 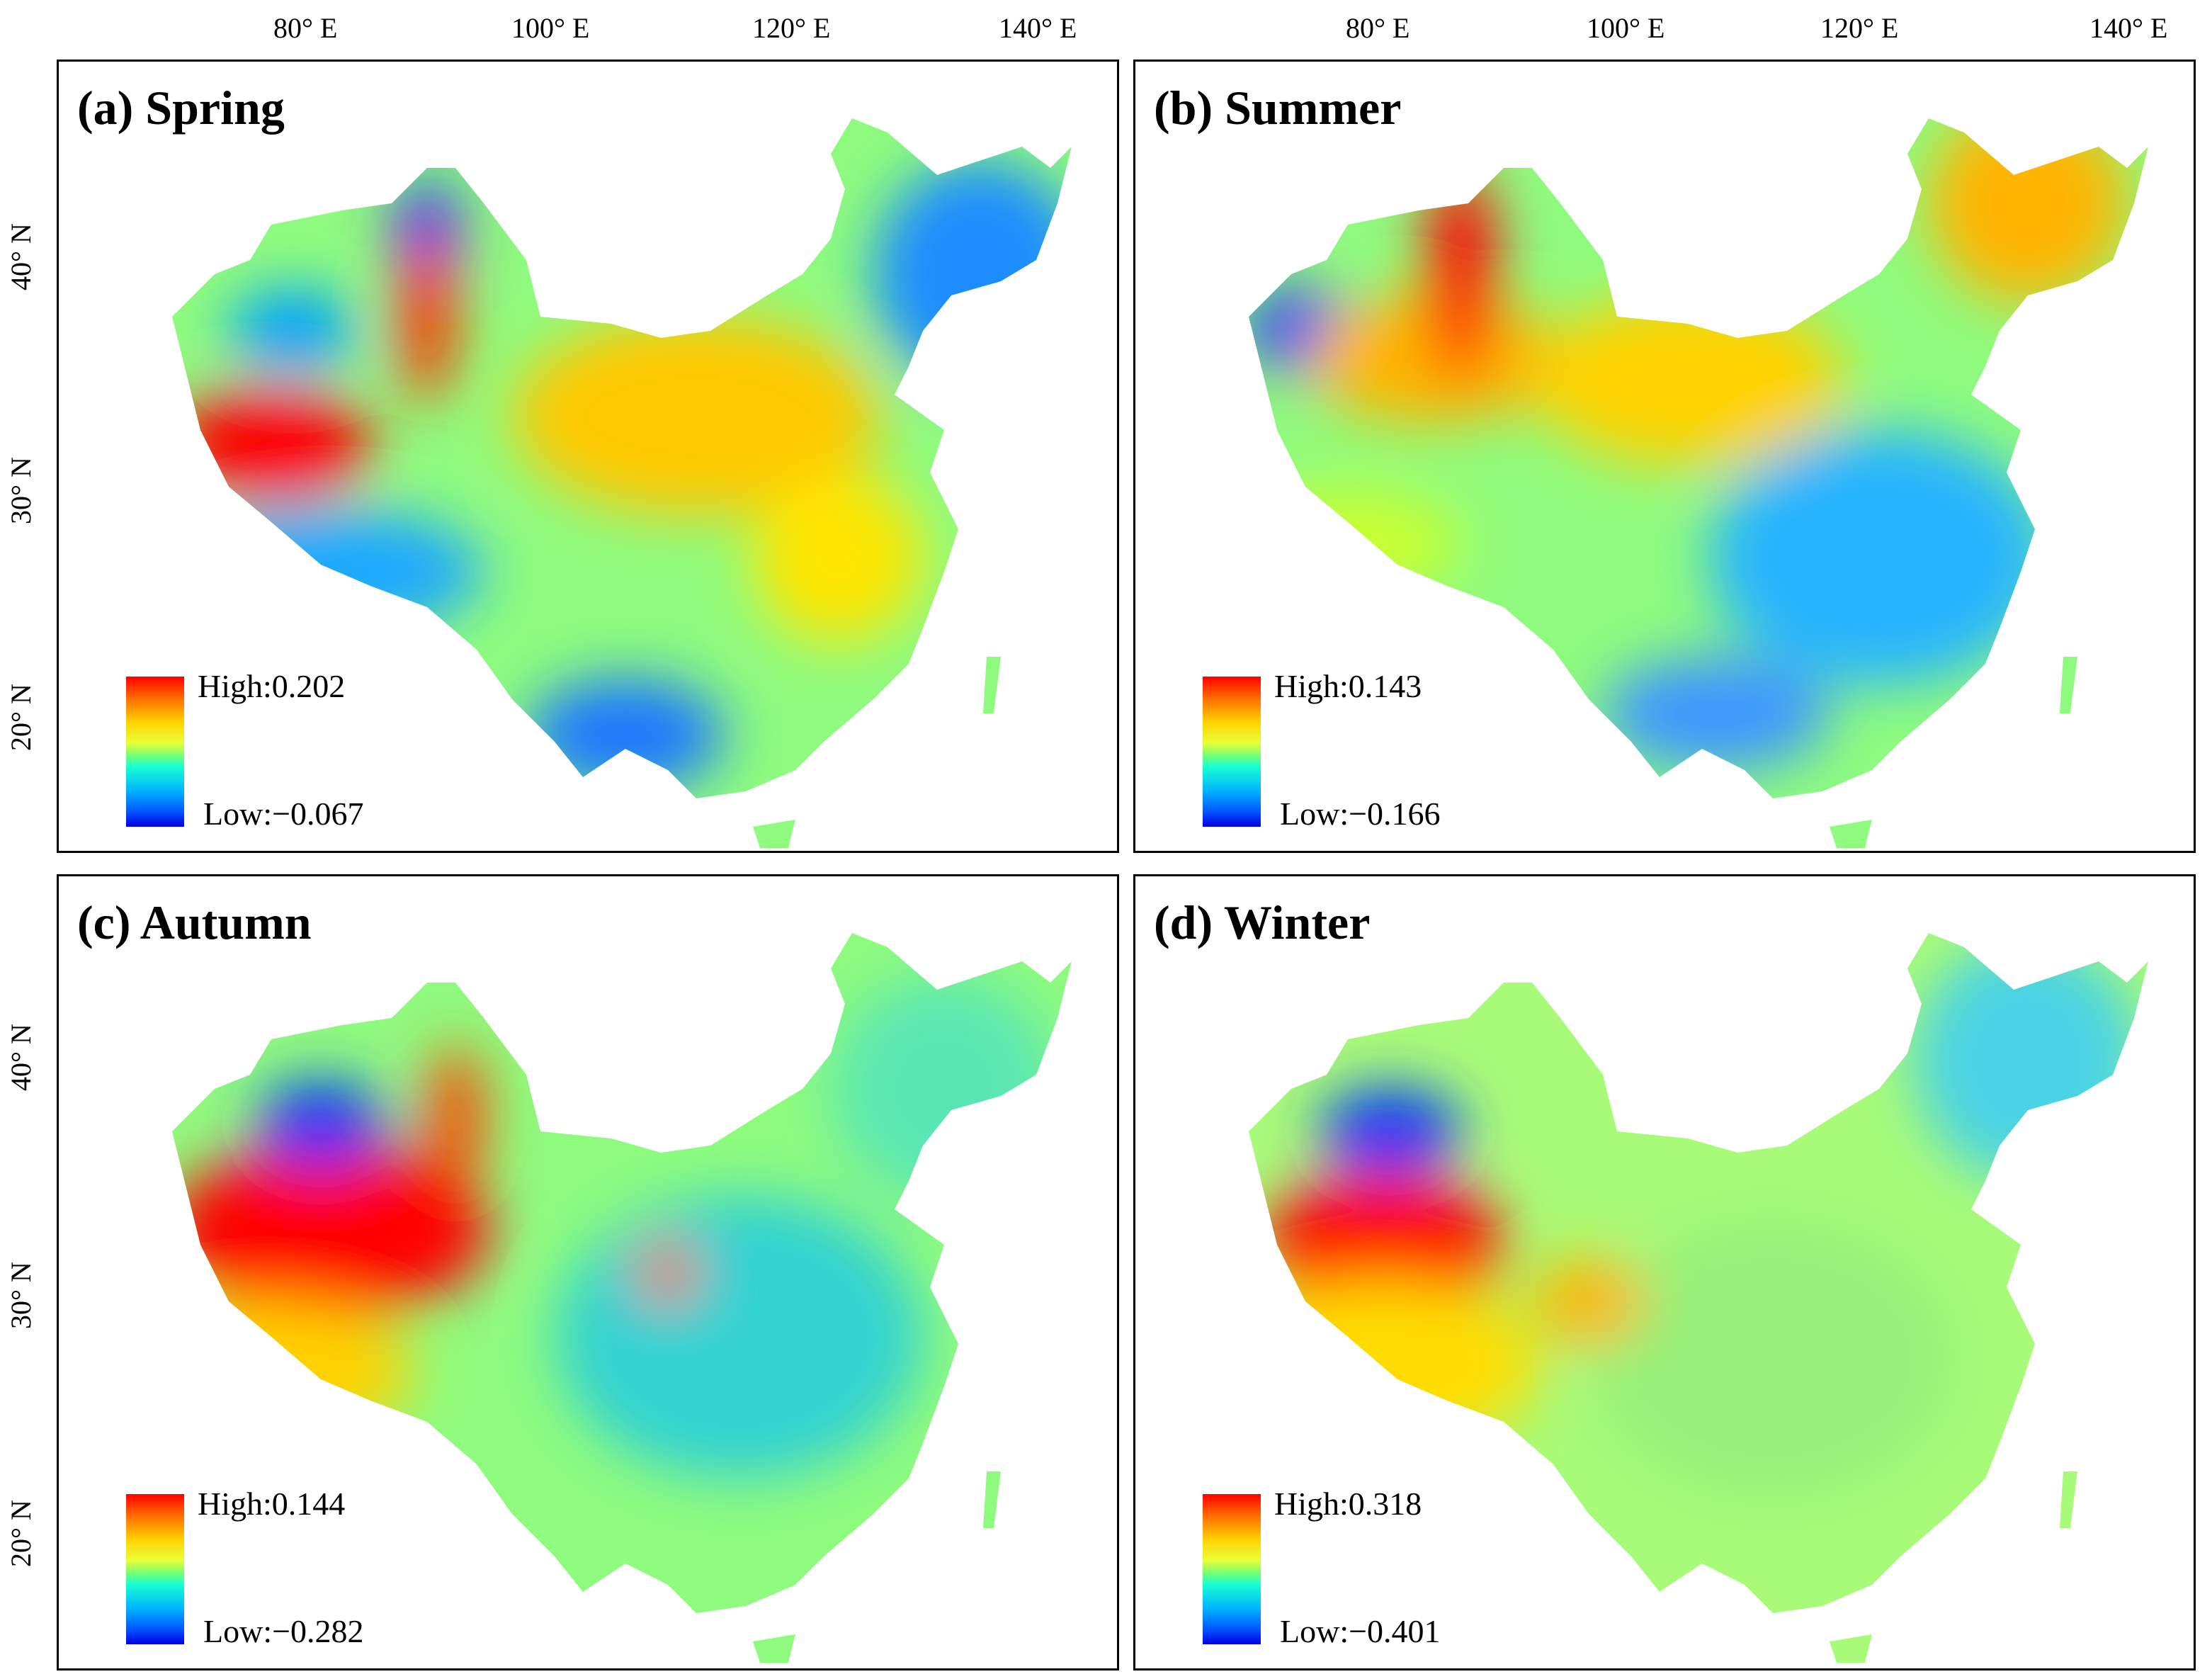 I want to click on lon-tick-100-right: 100° E, so click(x=1626, y=28).